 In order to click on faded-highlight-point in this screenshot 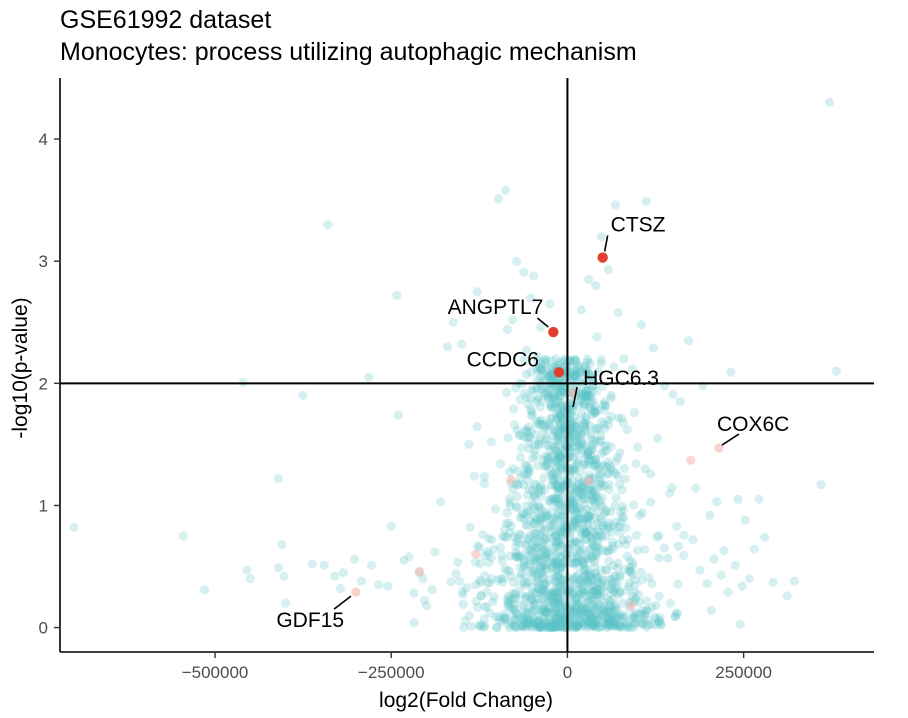, I will do `click(589, 481)`.